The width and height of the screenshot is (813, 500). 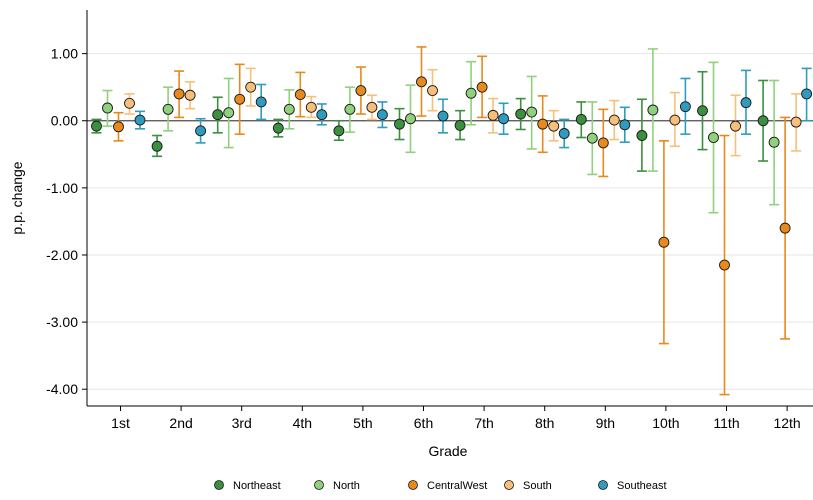 What do you see at coordinates (544, 423) in the screenshot?
I see `x-tick-label: 8th` at bounding box center [544, 423].